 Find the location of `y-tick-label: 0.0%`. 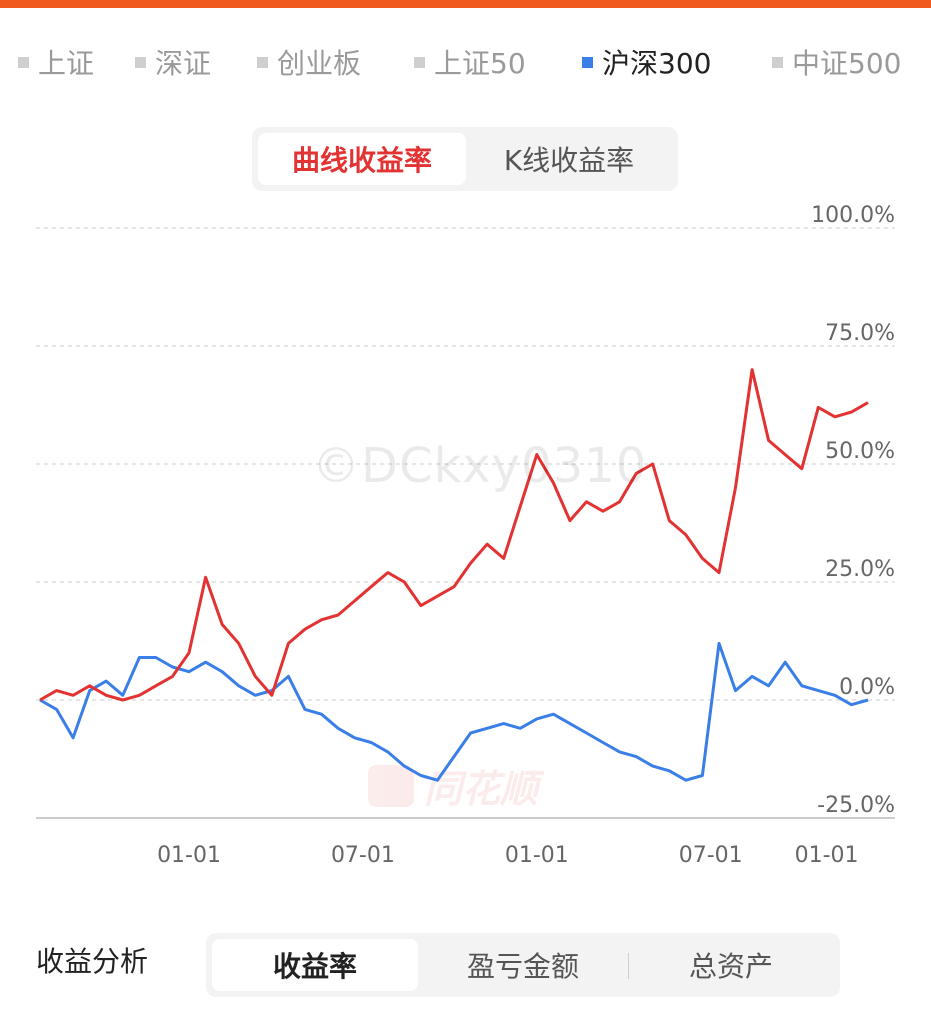

y-tick-label: 0.0% is located at coordinates (867, 687).